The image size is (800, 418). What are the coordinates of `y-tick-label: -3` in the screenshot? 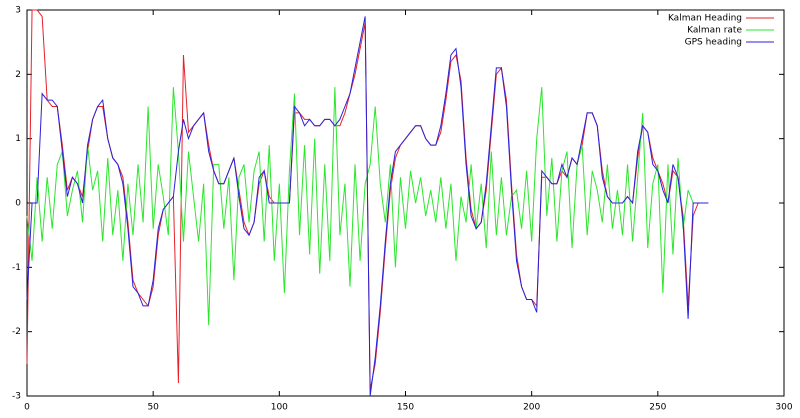 It's located at (16, 397).